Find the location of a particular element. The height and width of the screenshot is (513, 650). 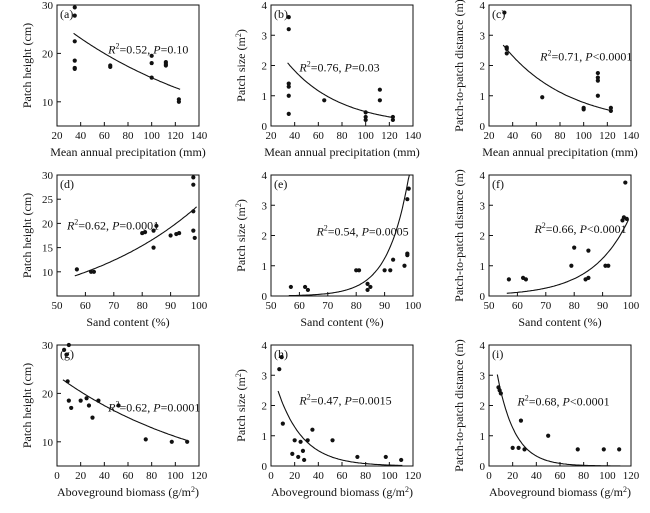

y-tick-label: 15 is located at coordinates (48, 249).